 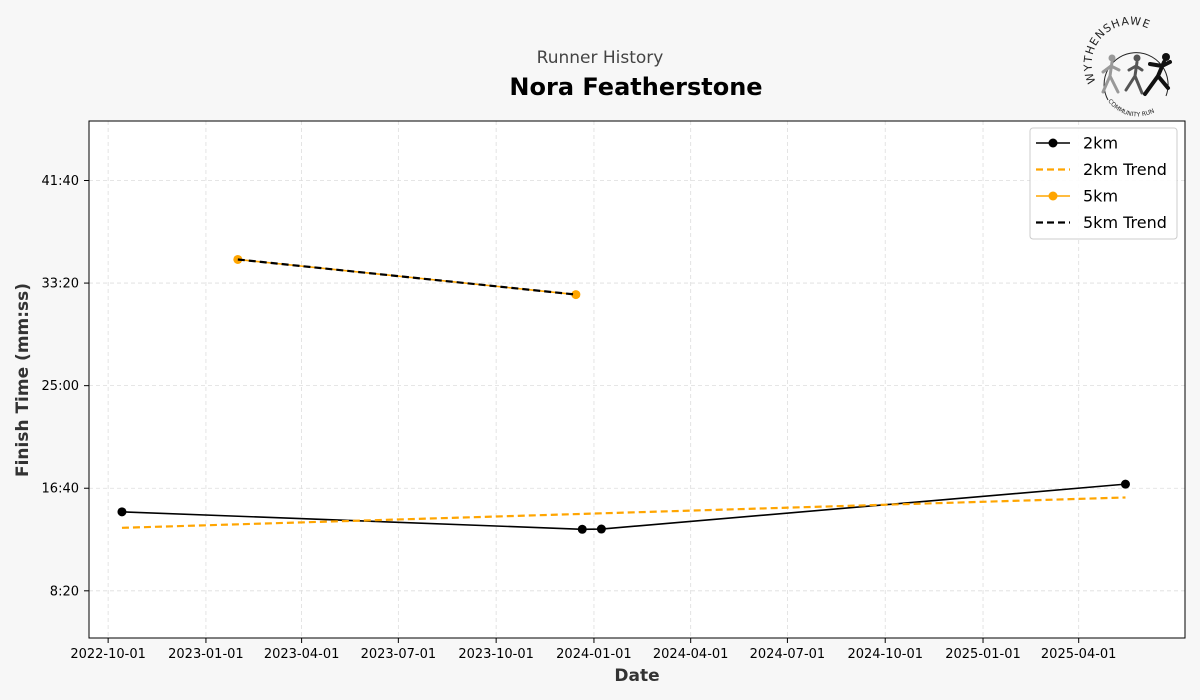 What do you see at coordinates (691, 654) in the screenshot?
I see `x-tick-label: 2024-04-01` at bounding box center [691, 654].